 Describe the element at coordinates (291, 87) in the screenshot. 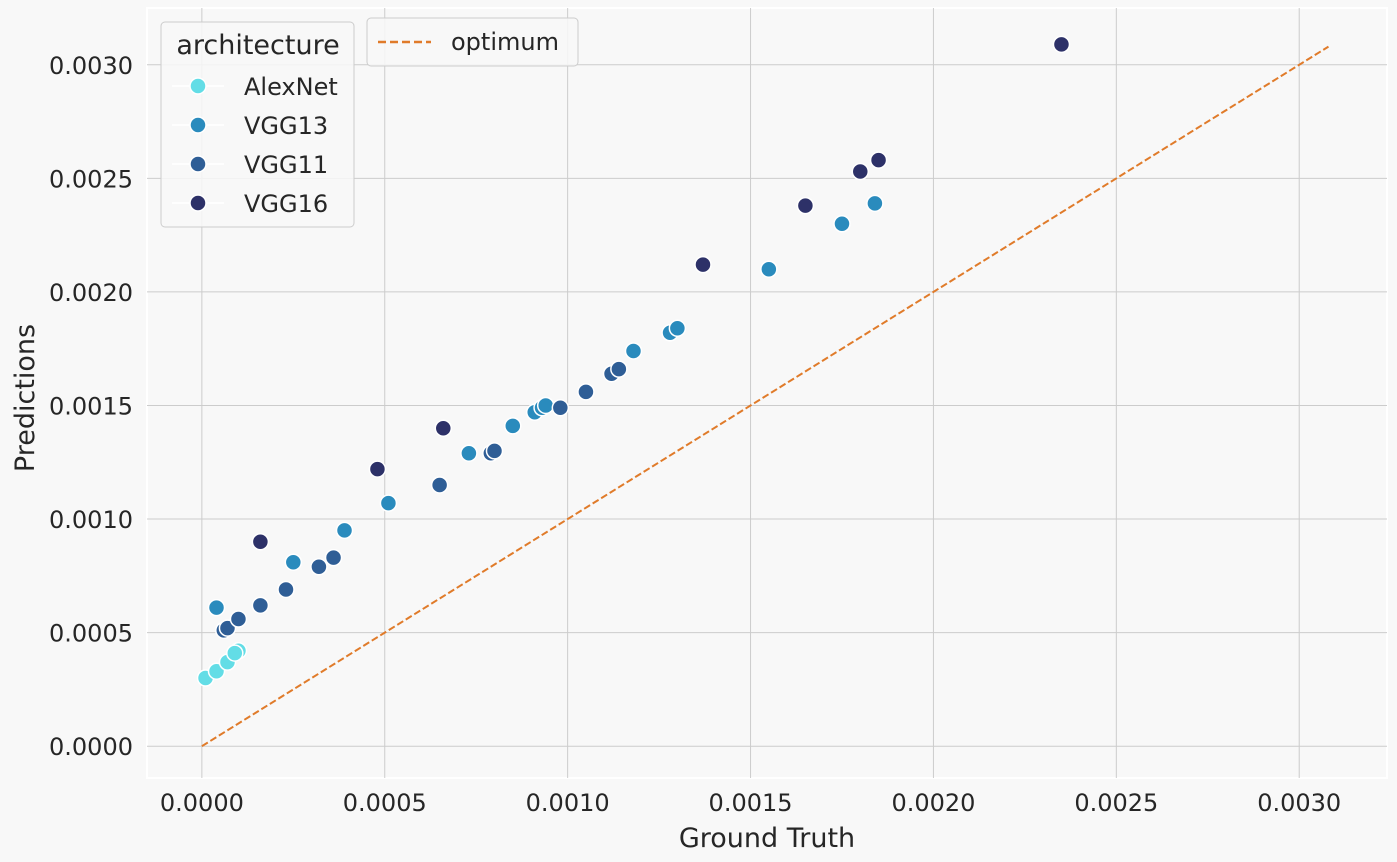

I see `legend-label-alexnet: AlexNet` at that location.